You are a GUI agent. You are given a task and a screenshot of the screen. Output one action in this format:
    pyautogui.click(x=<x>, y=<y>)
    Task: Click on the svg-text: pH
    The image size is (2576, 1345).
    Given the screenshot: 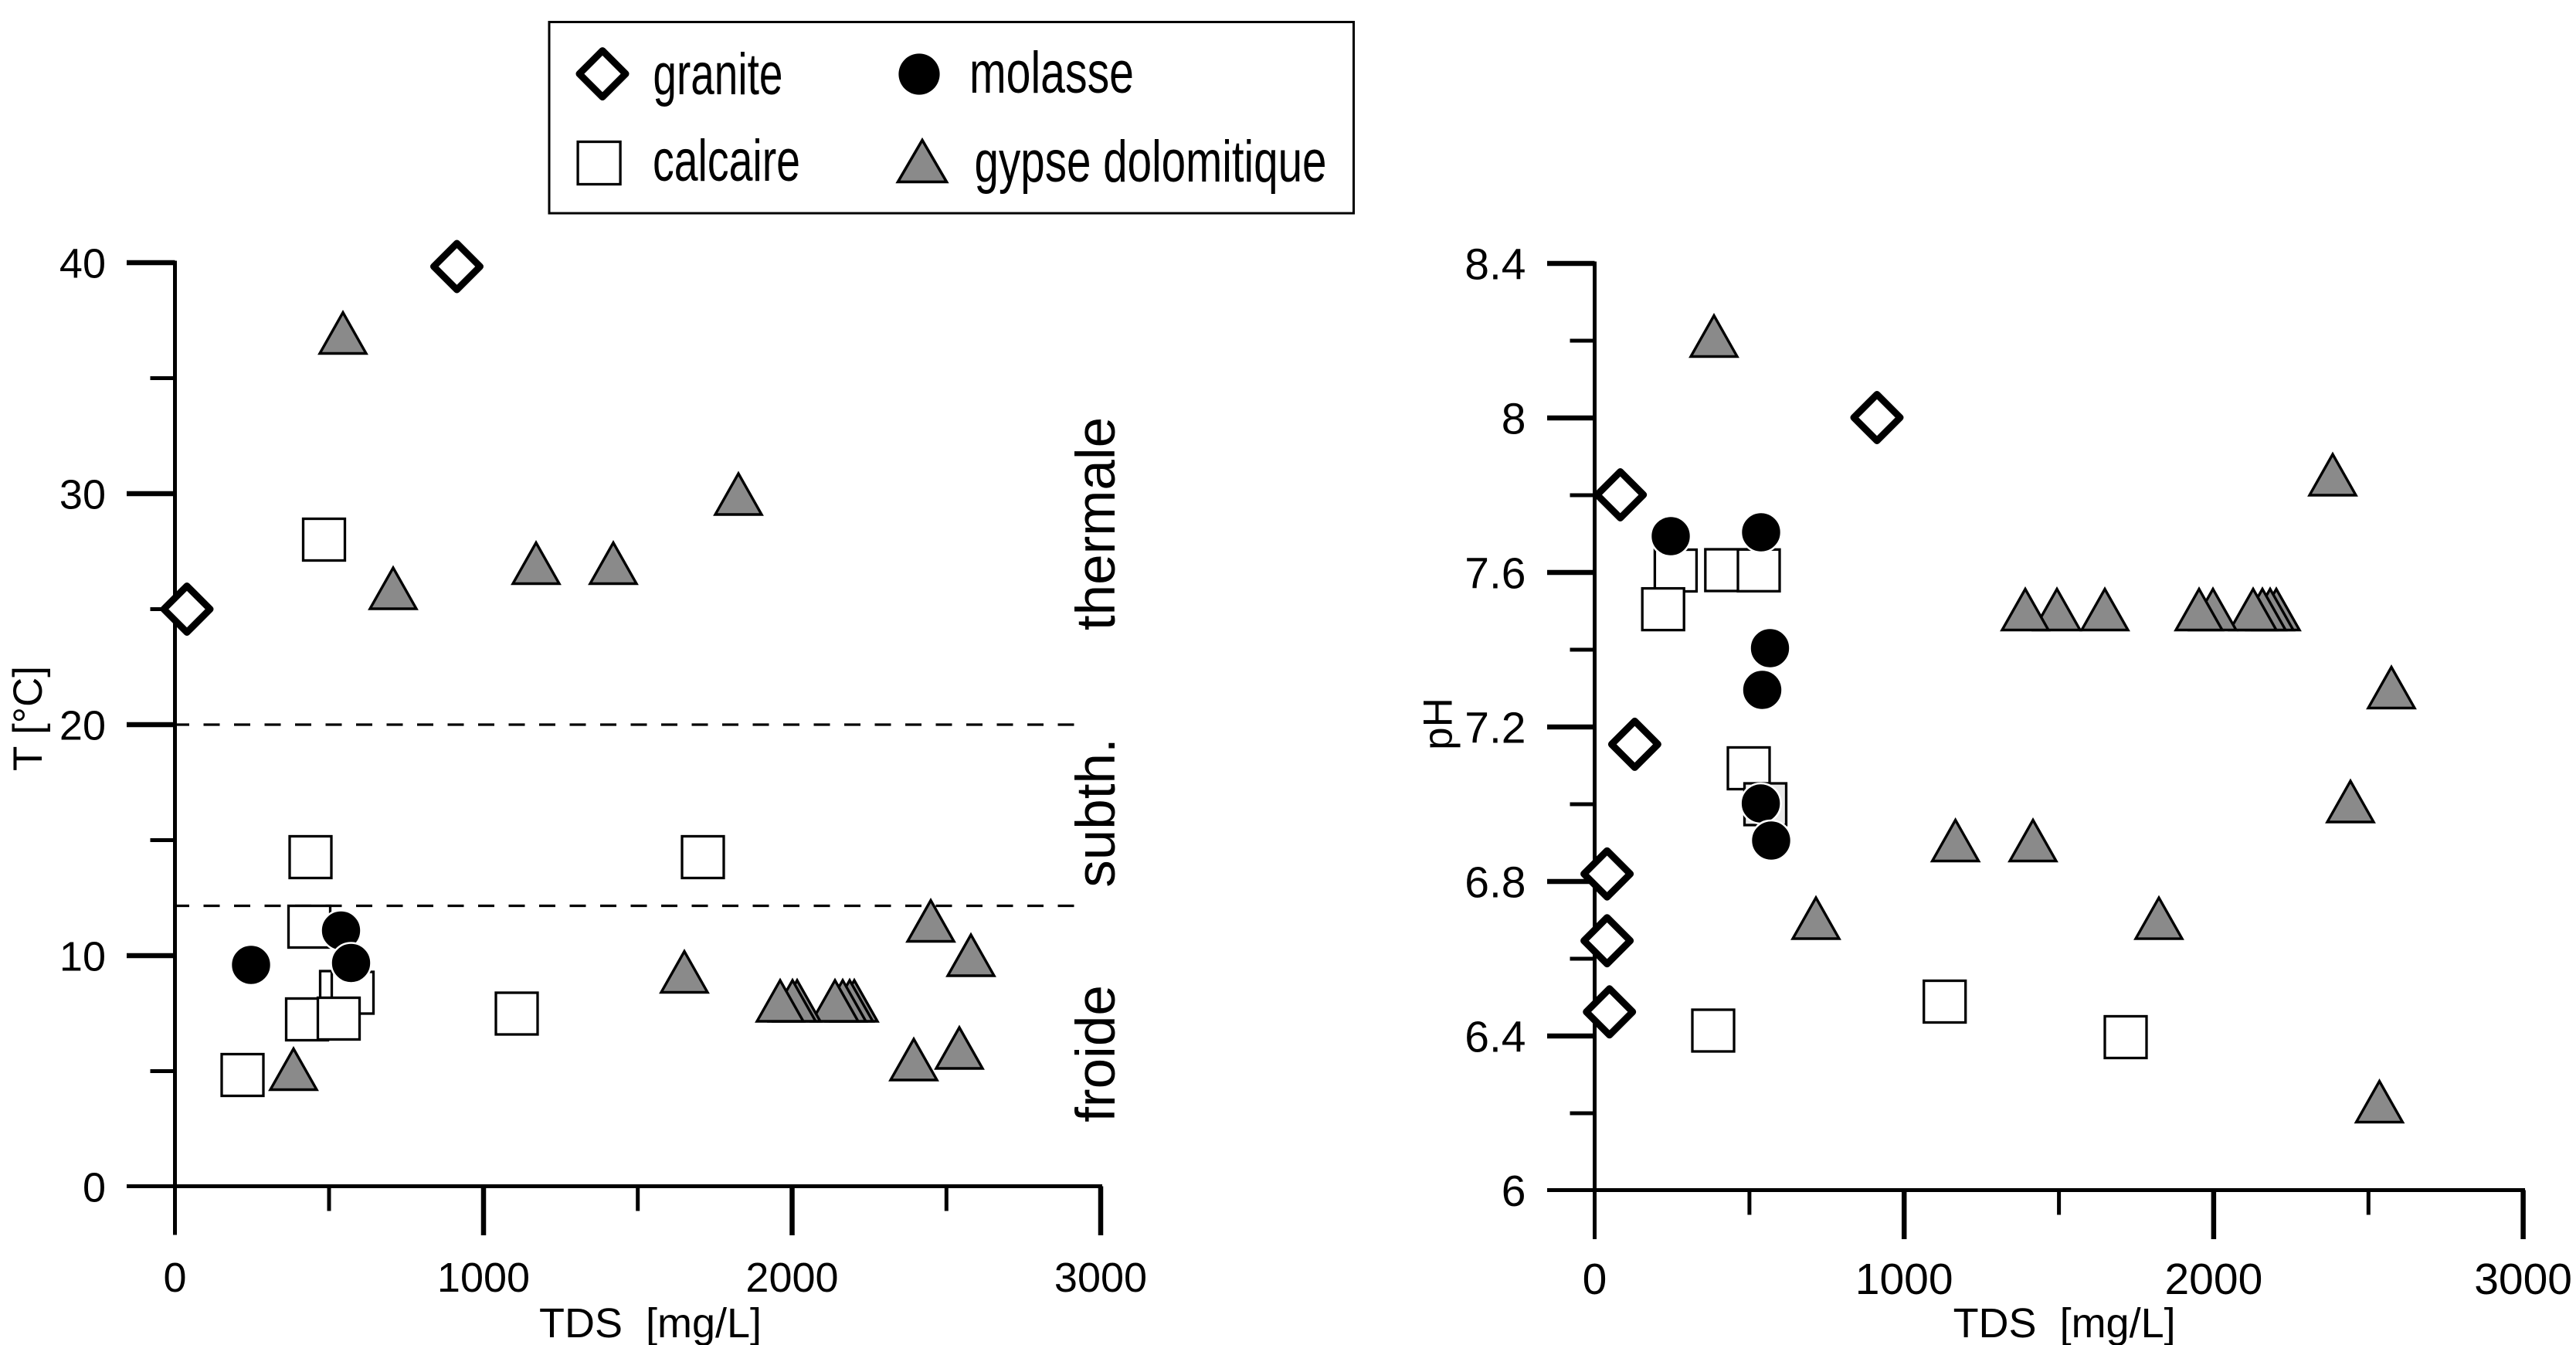 What is the action you would take?
    pyautogui.click(x=1438, y=724)
    